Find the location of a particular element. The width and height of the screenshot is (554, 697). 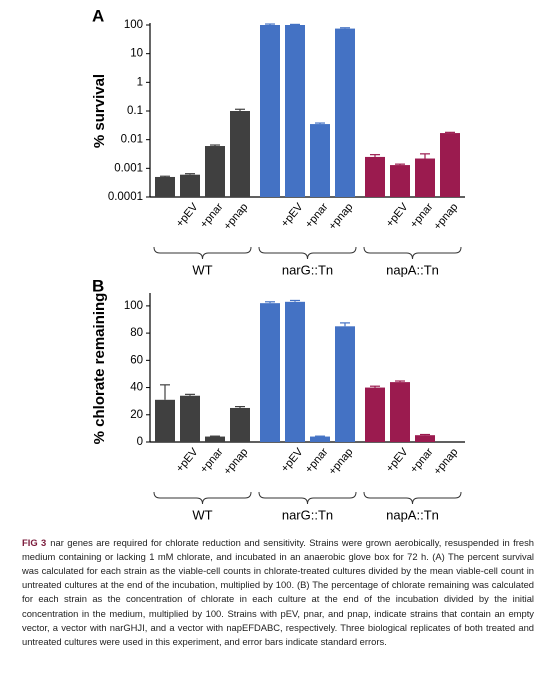

y-tick-label: 10 is located at coordinates (136, 54).